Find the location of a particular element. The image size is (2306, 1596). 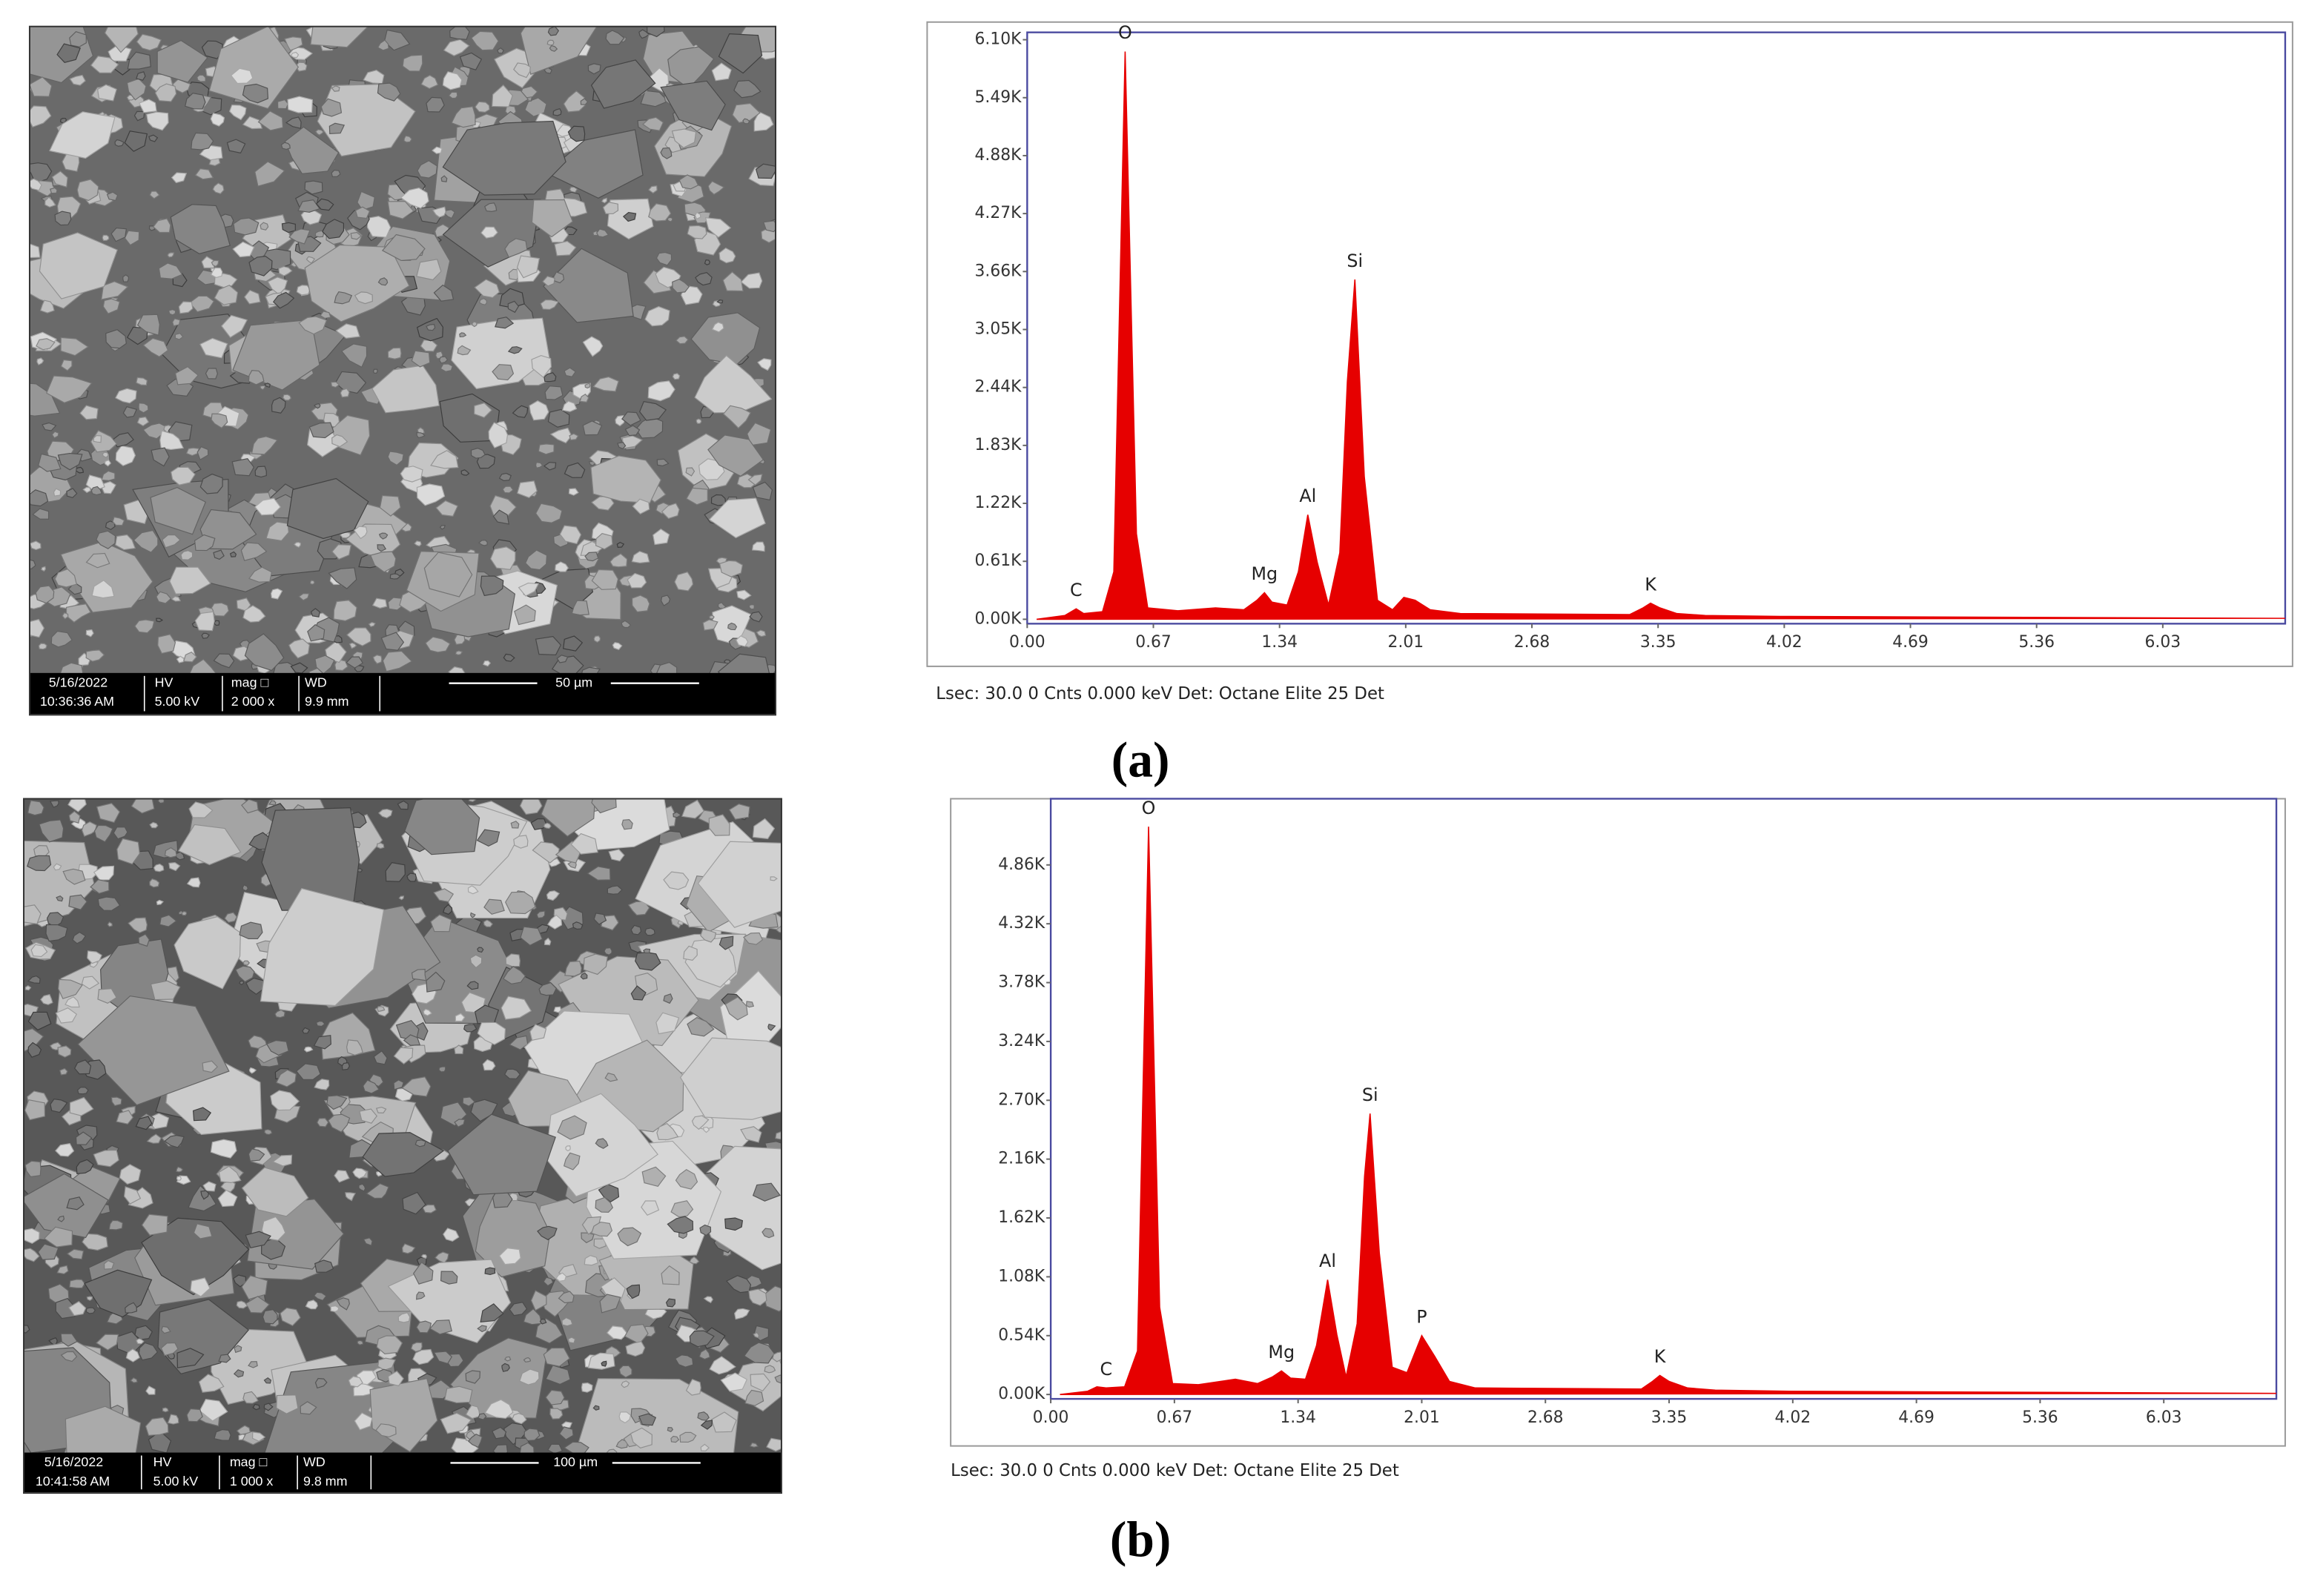

scale-label: 100 µm is located at coordinates (576, 1461).